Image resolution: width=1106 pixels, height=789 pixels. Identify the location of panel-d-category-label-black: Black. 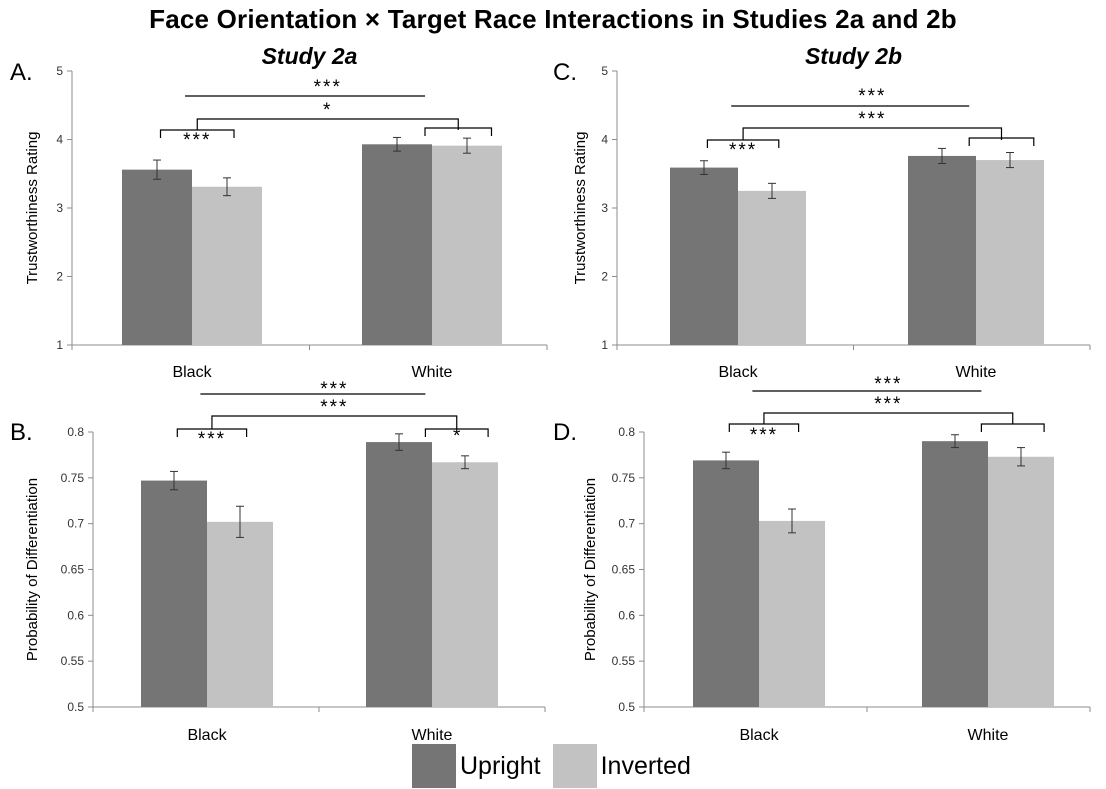
(759, 735).